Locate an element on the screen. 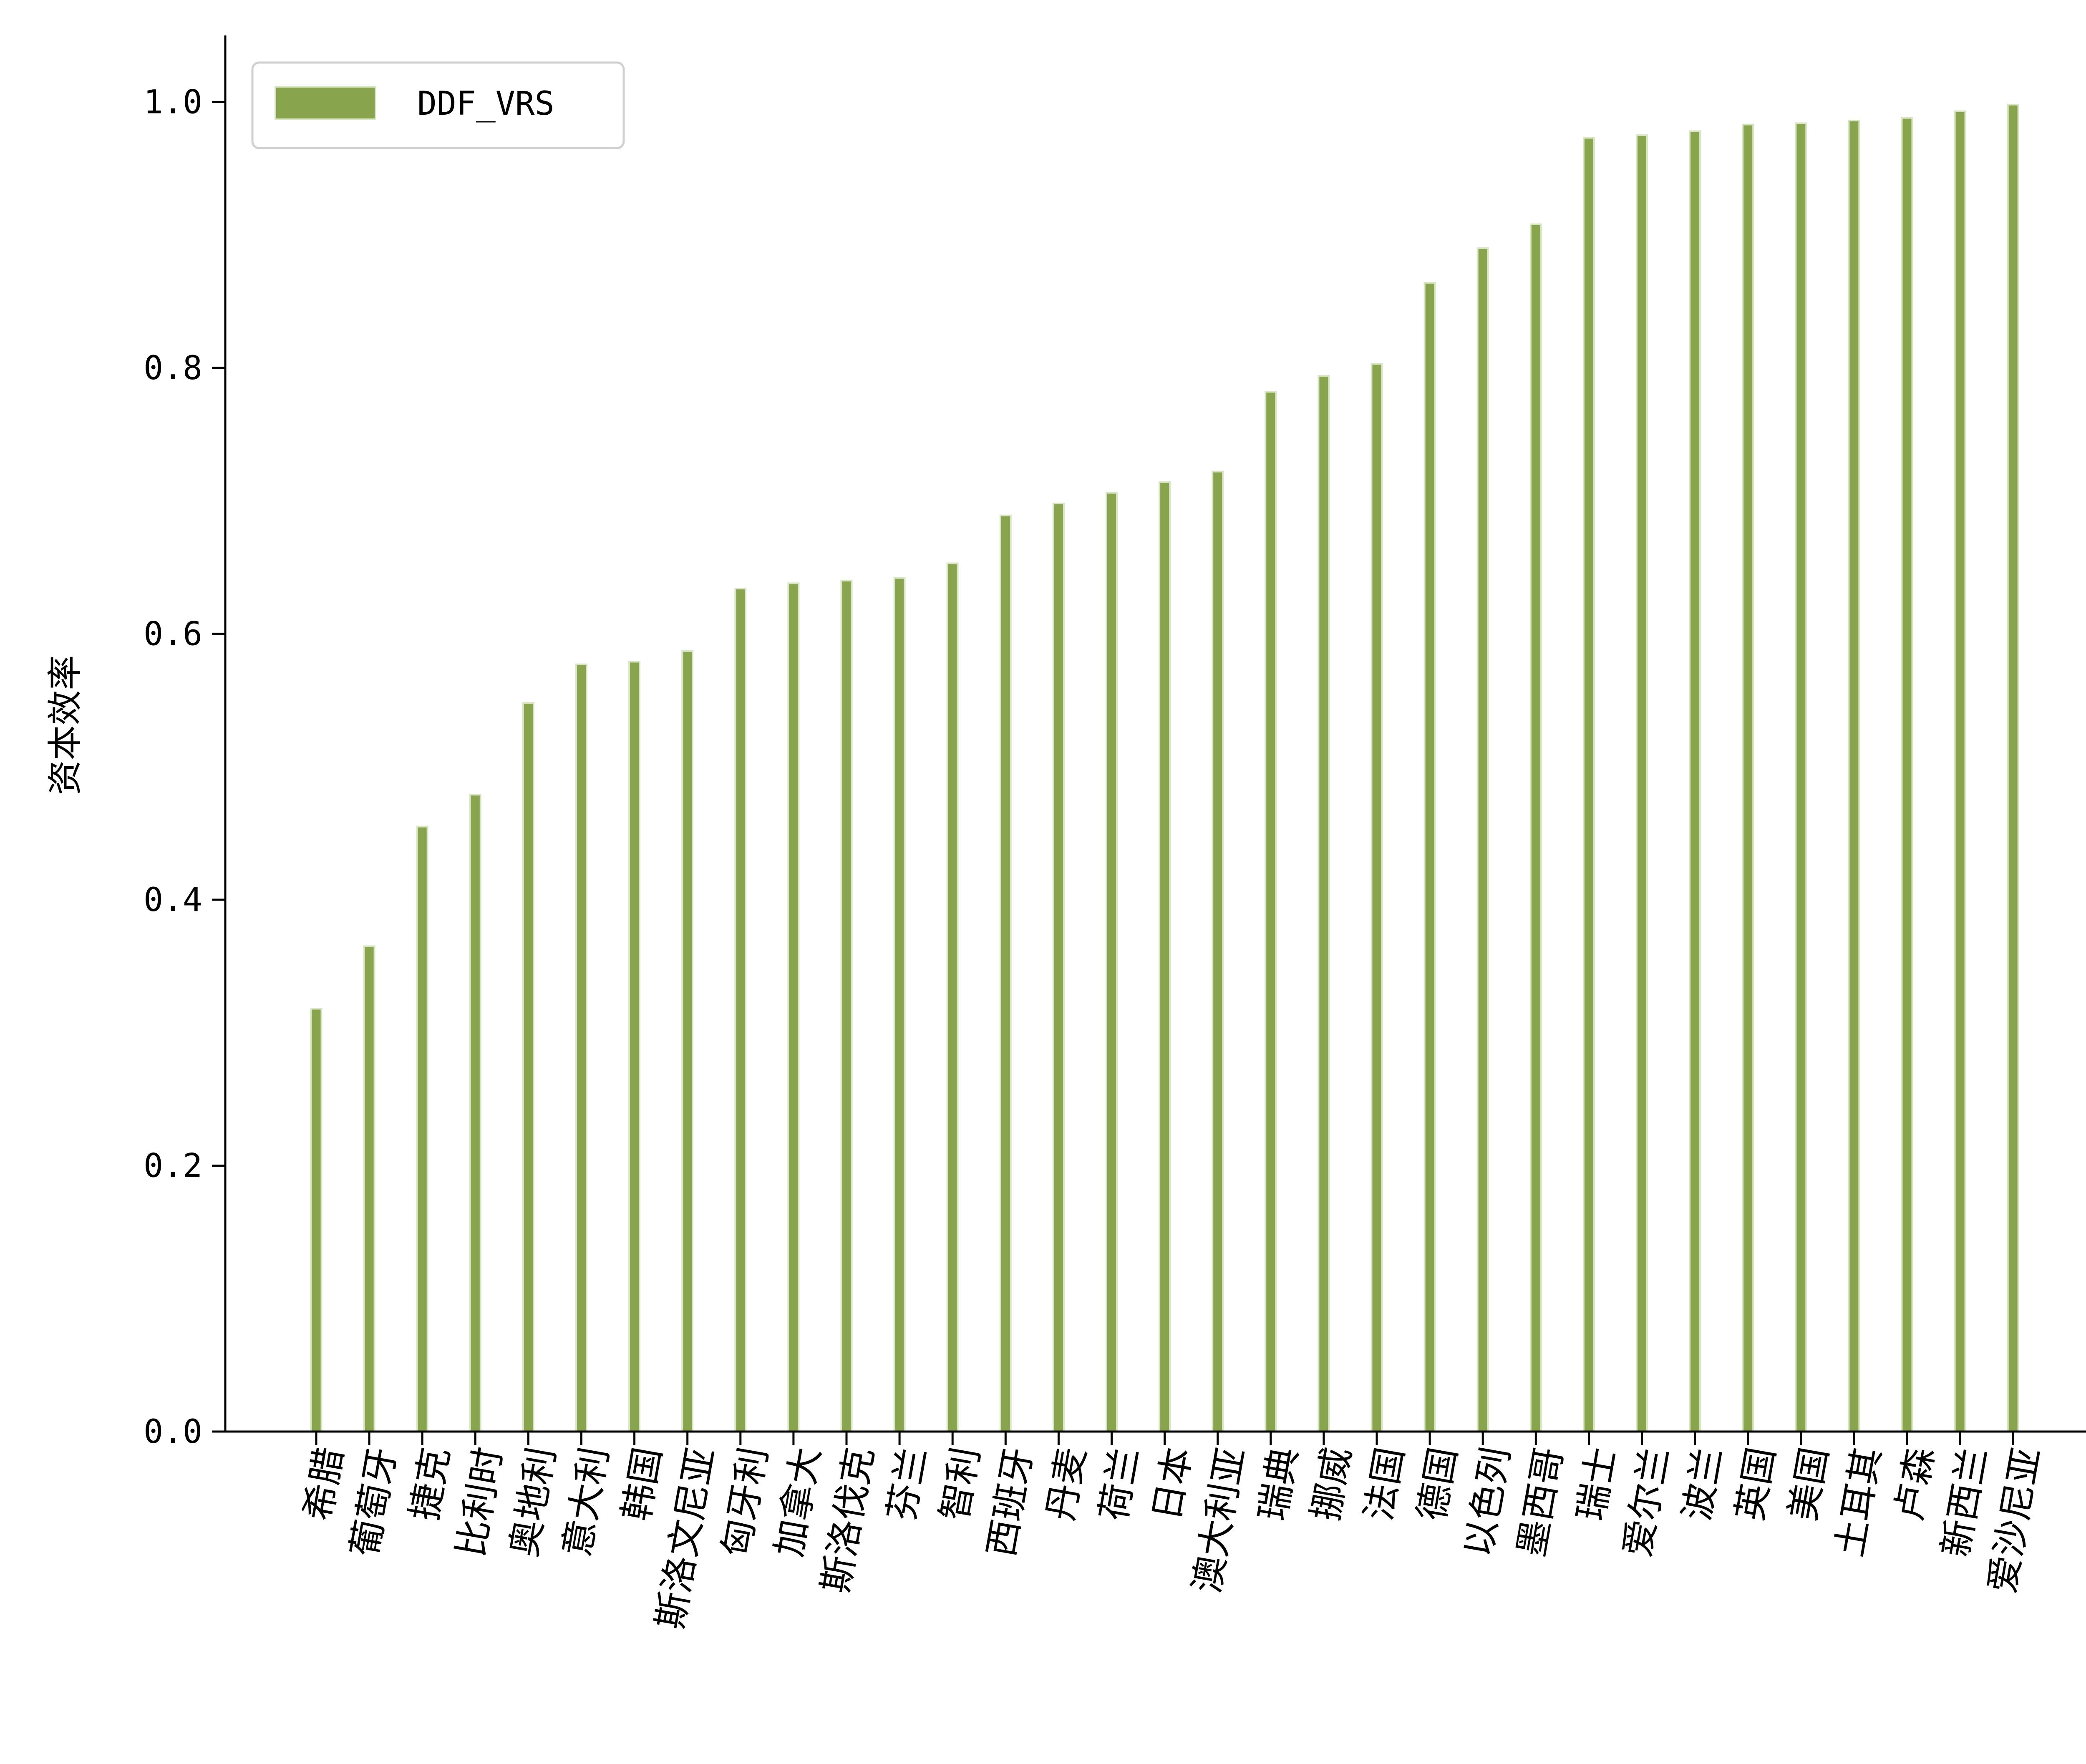 This screenshot has height=1764, width=2086. y-tick-label: 0.6 is located at coordinates (173, 634).